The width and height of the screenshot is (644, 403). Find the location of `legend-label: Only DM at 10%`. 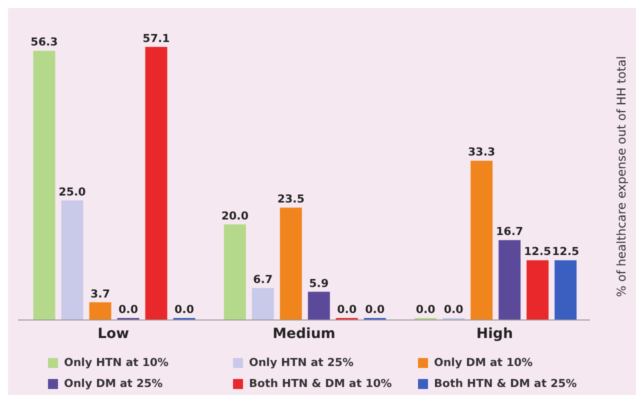

legend-label: Only DM at 10% is located at coordinates (483, 362).